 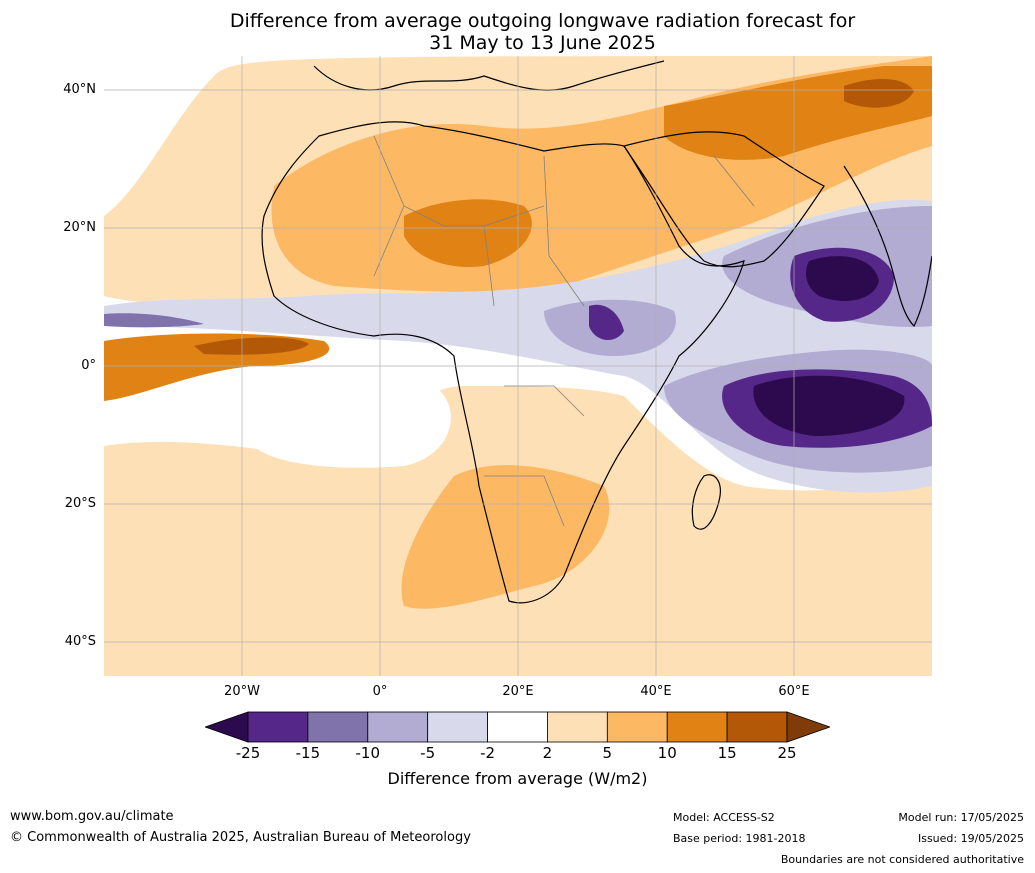 What do you see at coordinates (727, 753) in the screenshot?
I see `colorbar-tick-label: 15` at bounding box center [727, 753].